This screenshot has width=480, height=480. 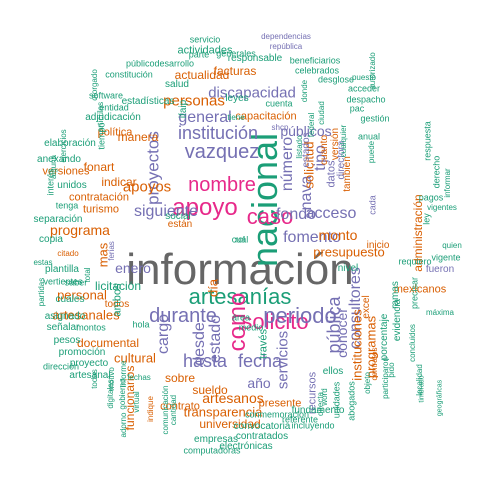 What do you see at coordinates (369, 136) in the screenshot?
I see `word-115: anual` at bounding box center [369, 136].